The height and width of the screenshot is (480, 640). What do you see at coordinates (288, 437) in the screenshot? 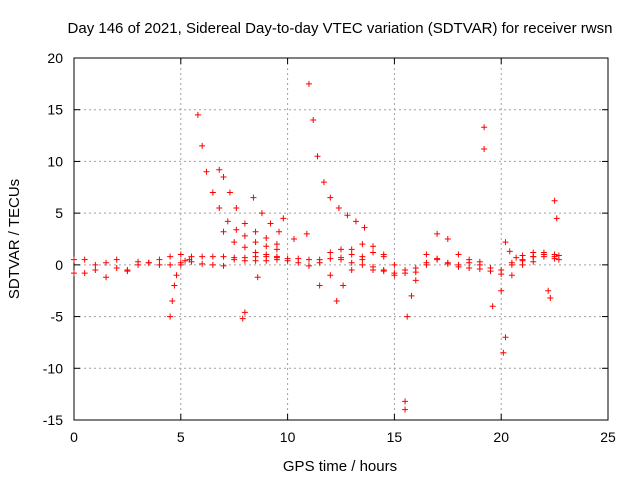
I see `x-tick-label: 10` at bounding box center [288, 437].